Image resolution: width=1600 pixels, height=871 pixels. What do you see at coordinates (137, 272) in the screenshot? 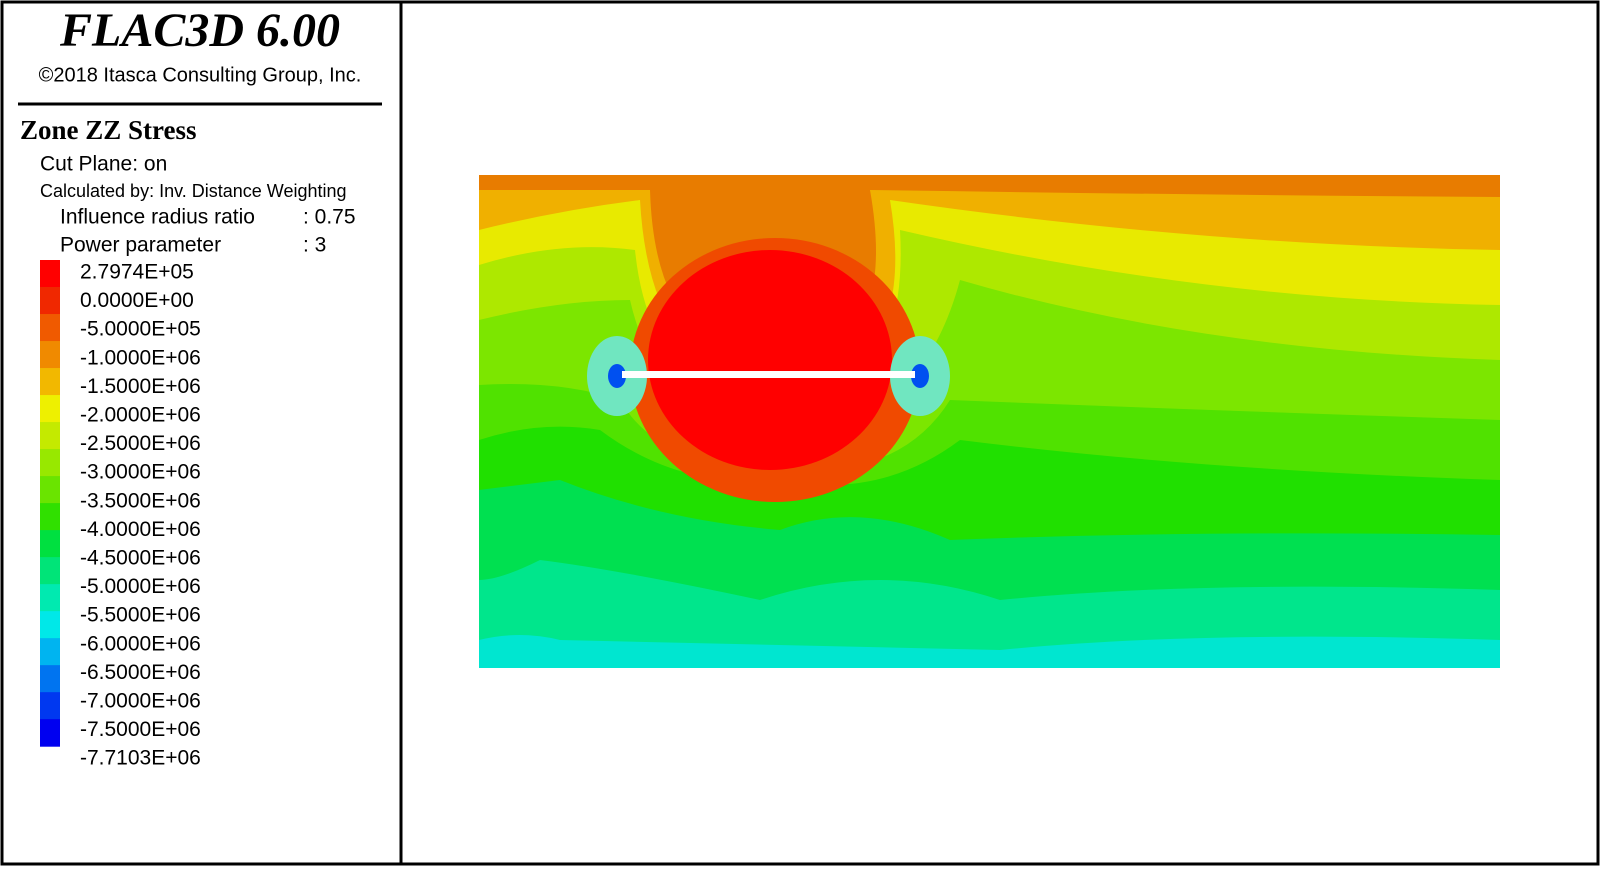
I see `legend-label: 2.7974E+05` at bounding box center [137, 272].